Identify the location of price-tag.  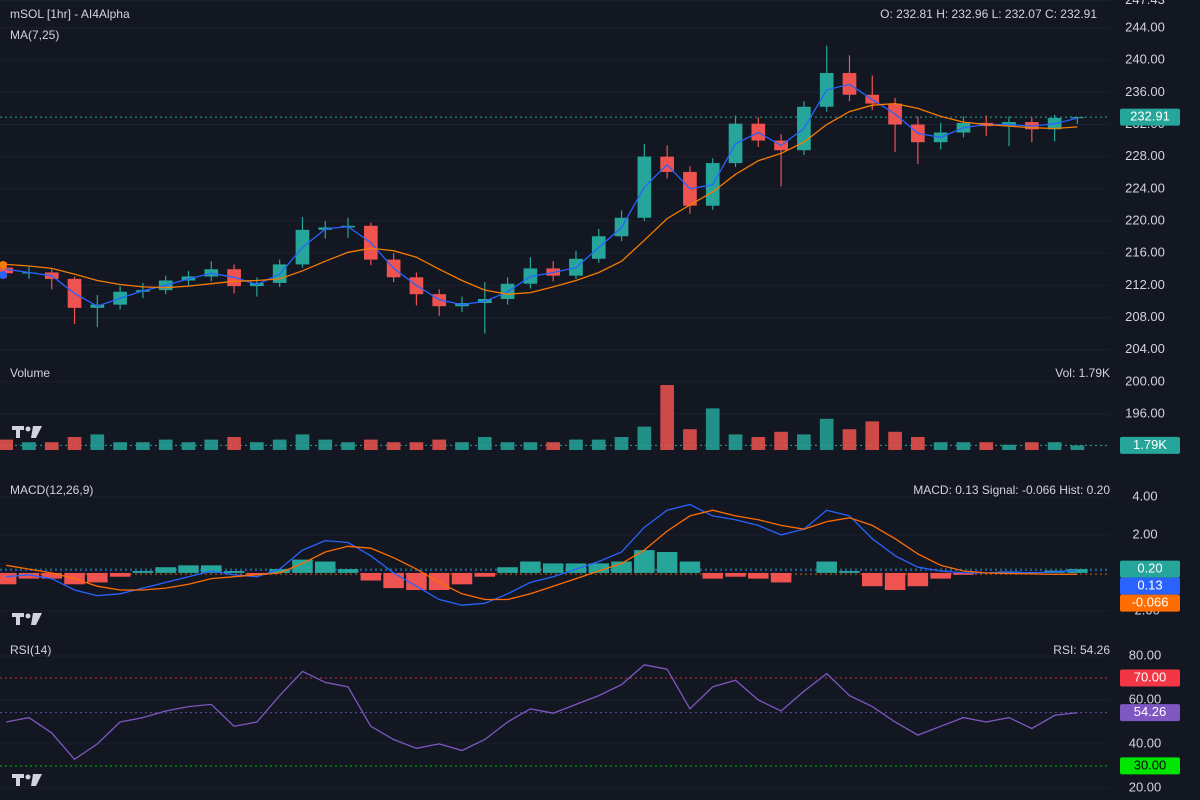
(1150, 117).